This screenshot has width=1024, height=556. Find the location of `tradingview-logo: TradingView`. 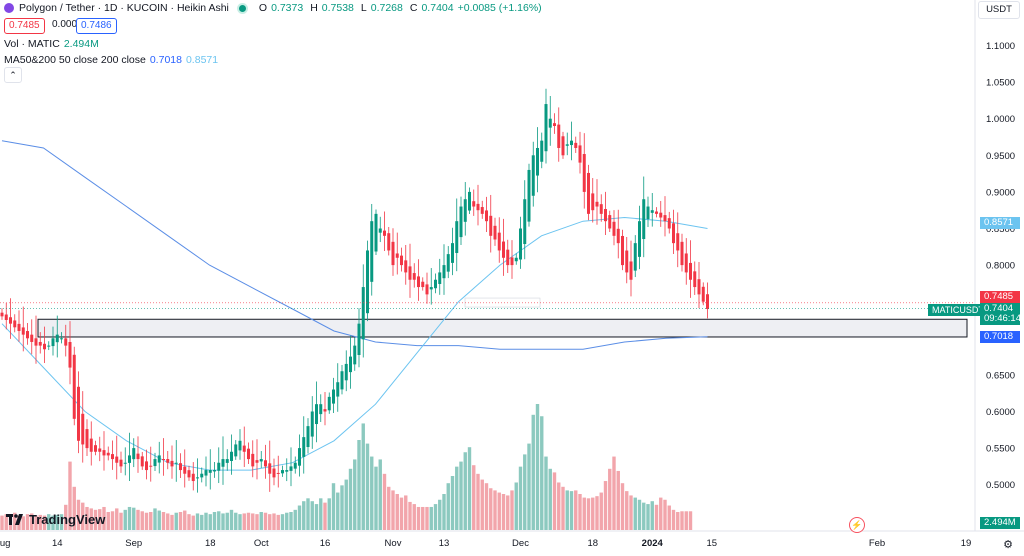

tradingview-logo: TradingView is located at coordinates (55, 519).